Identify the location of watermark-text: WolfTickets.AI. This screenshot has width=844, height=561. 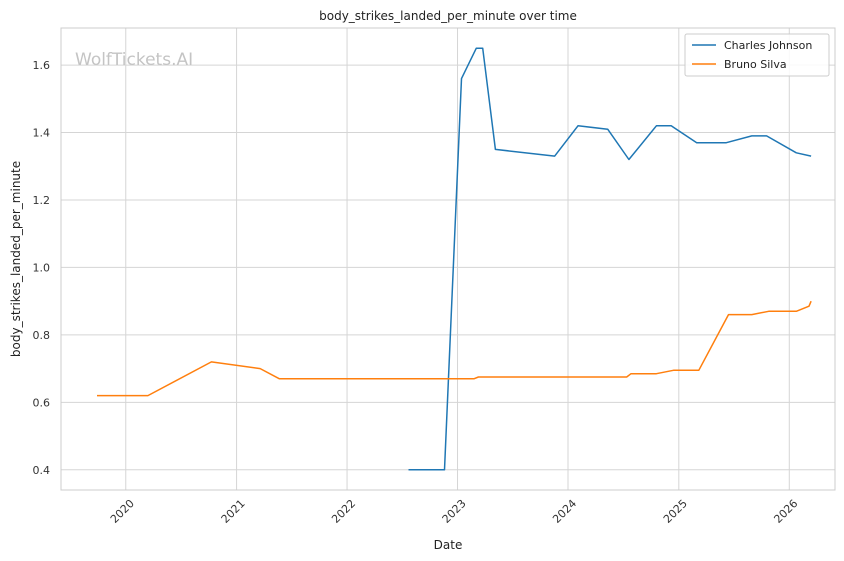
(134, 60).